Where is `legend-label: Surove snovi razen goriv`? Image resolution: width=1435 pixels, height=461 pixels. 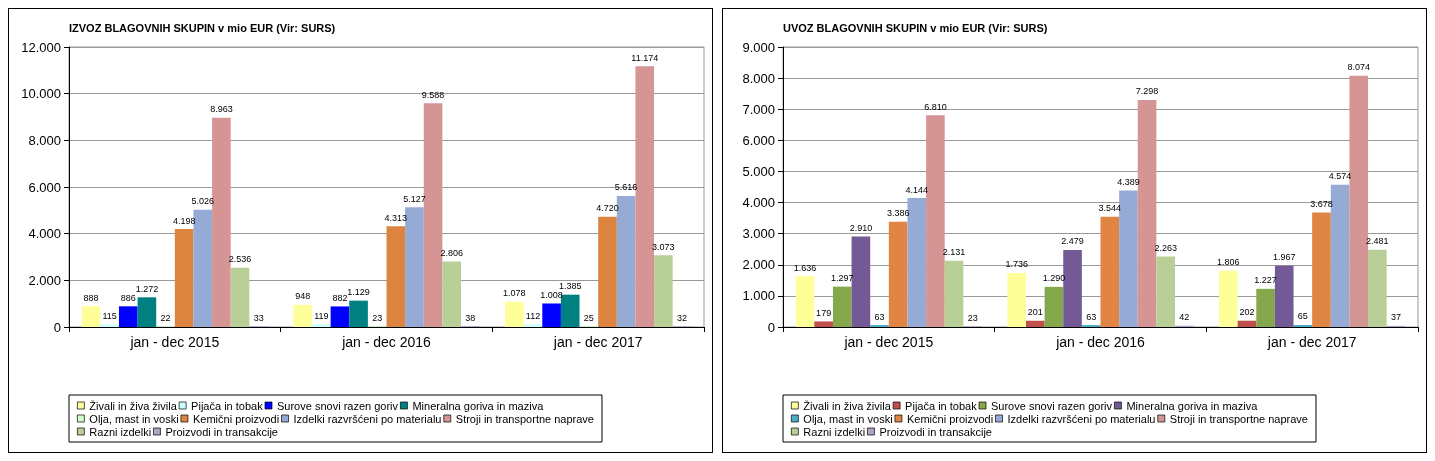 legend-label: Surove snovi razen goriv is located at coordinates (1052, 405).